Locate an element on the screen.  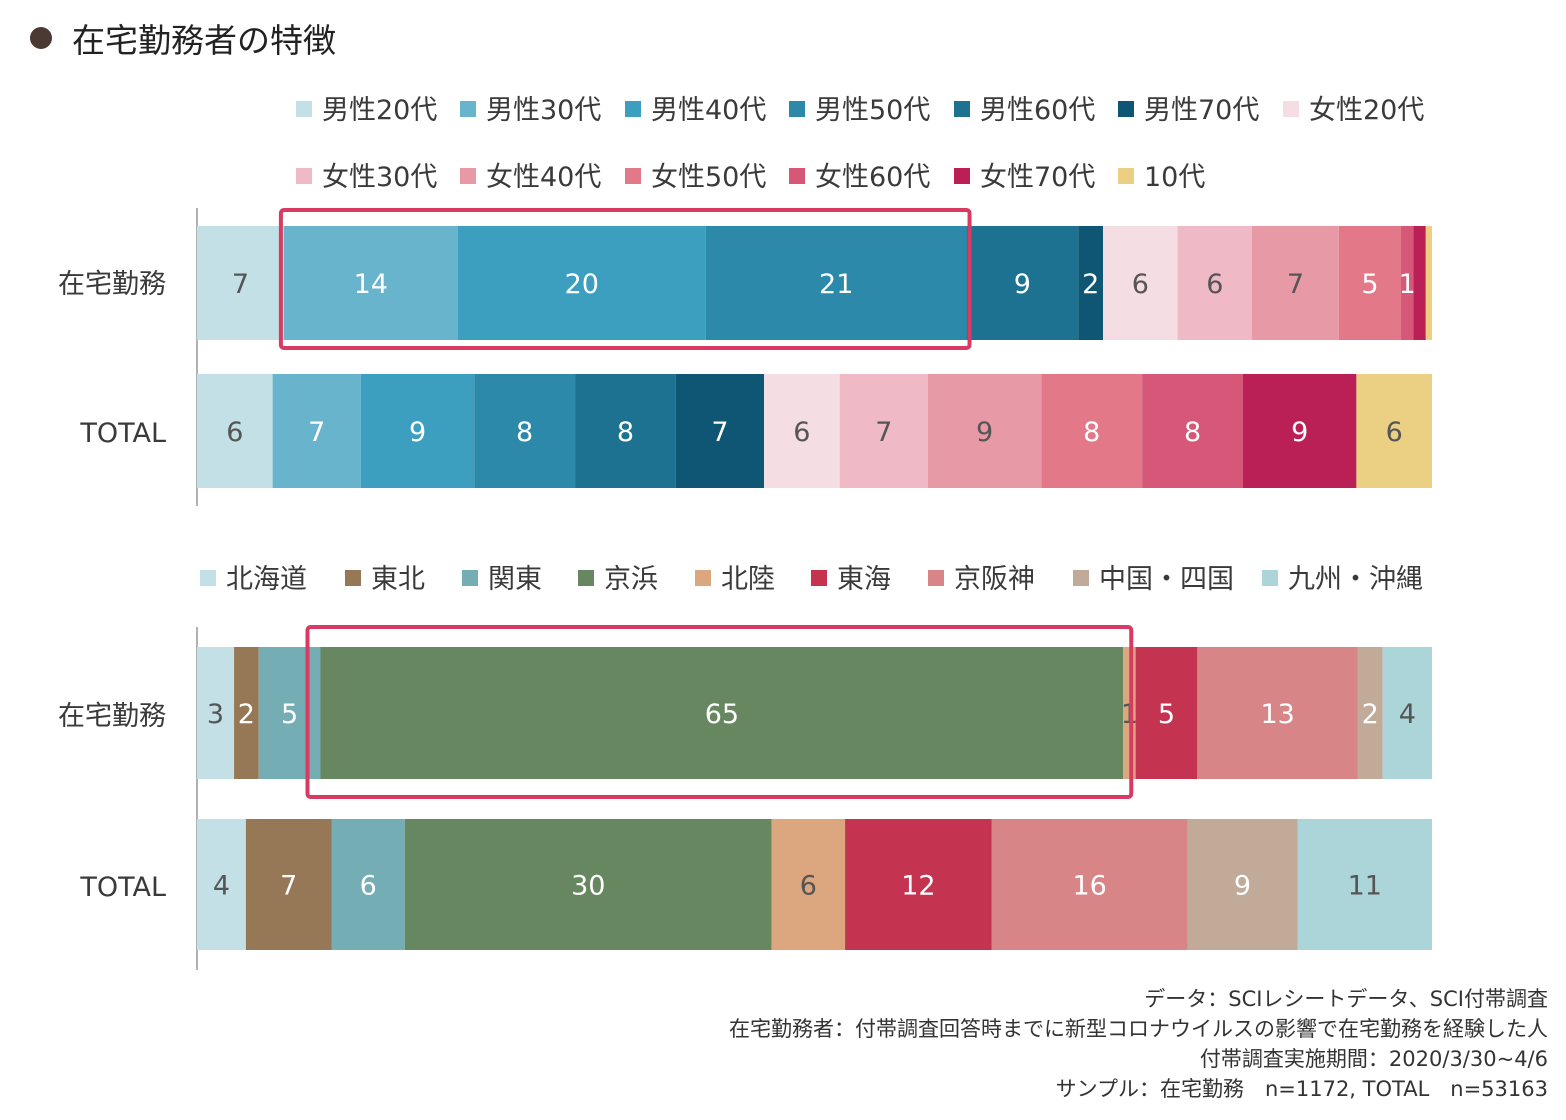
note-data-source: データ：SCIレシートデータ、SCI付帯調査 is located at coordinates (1346, 999).